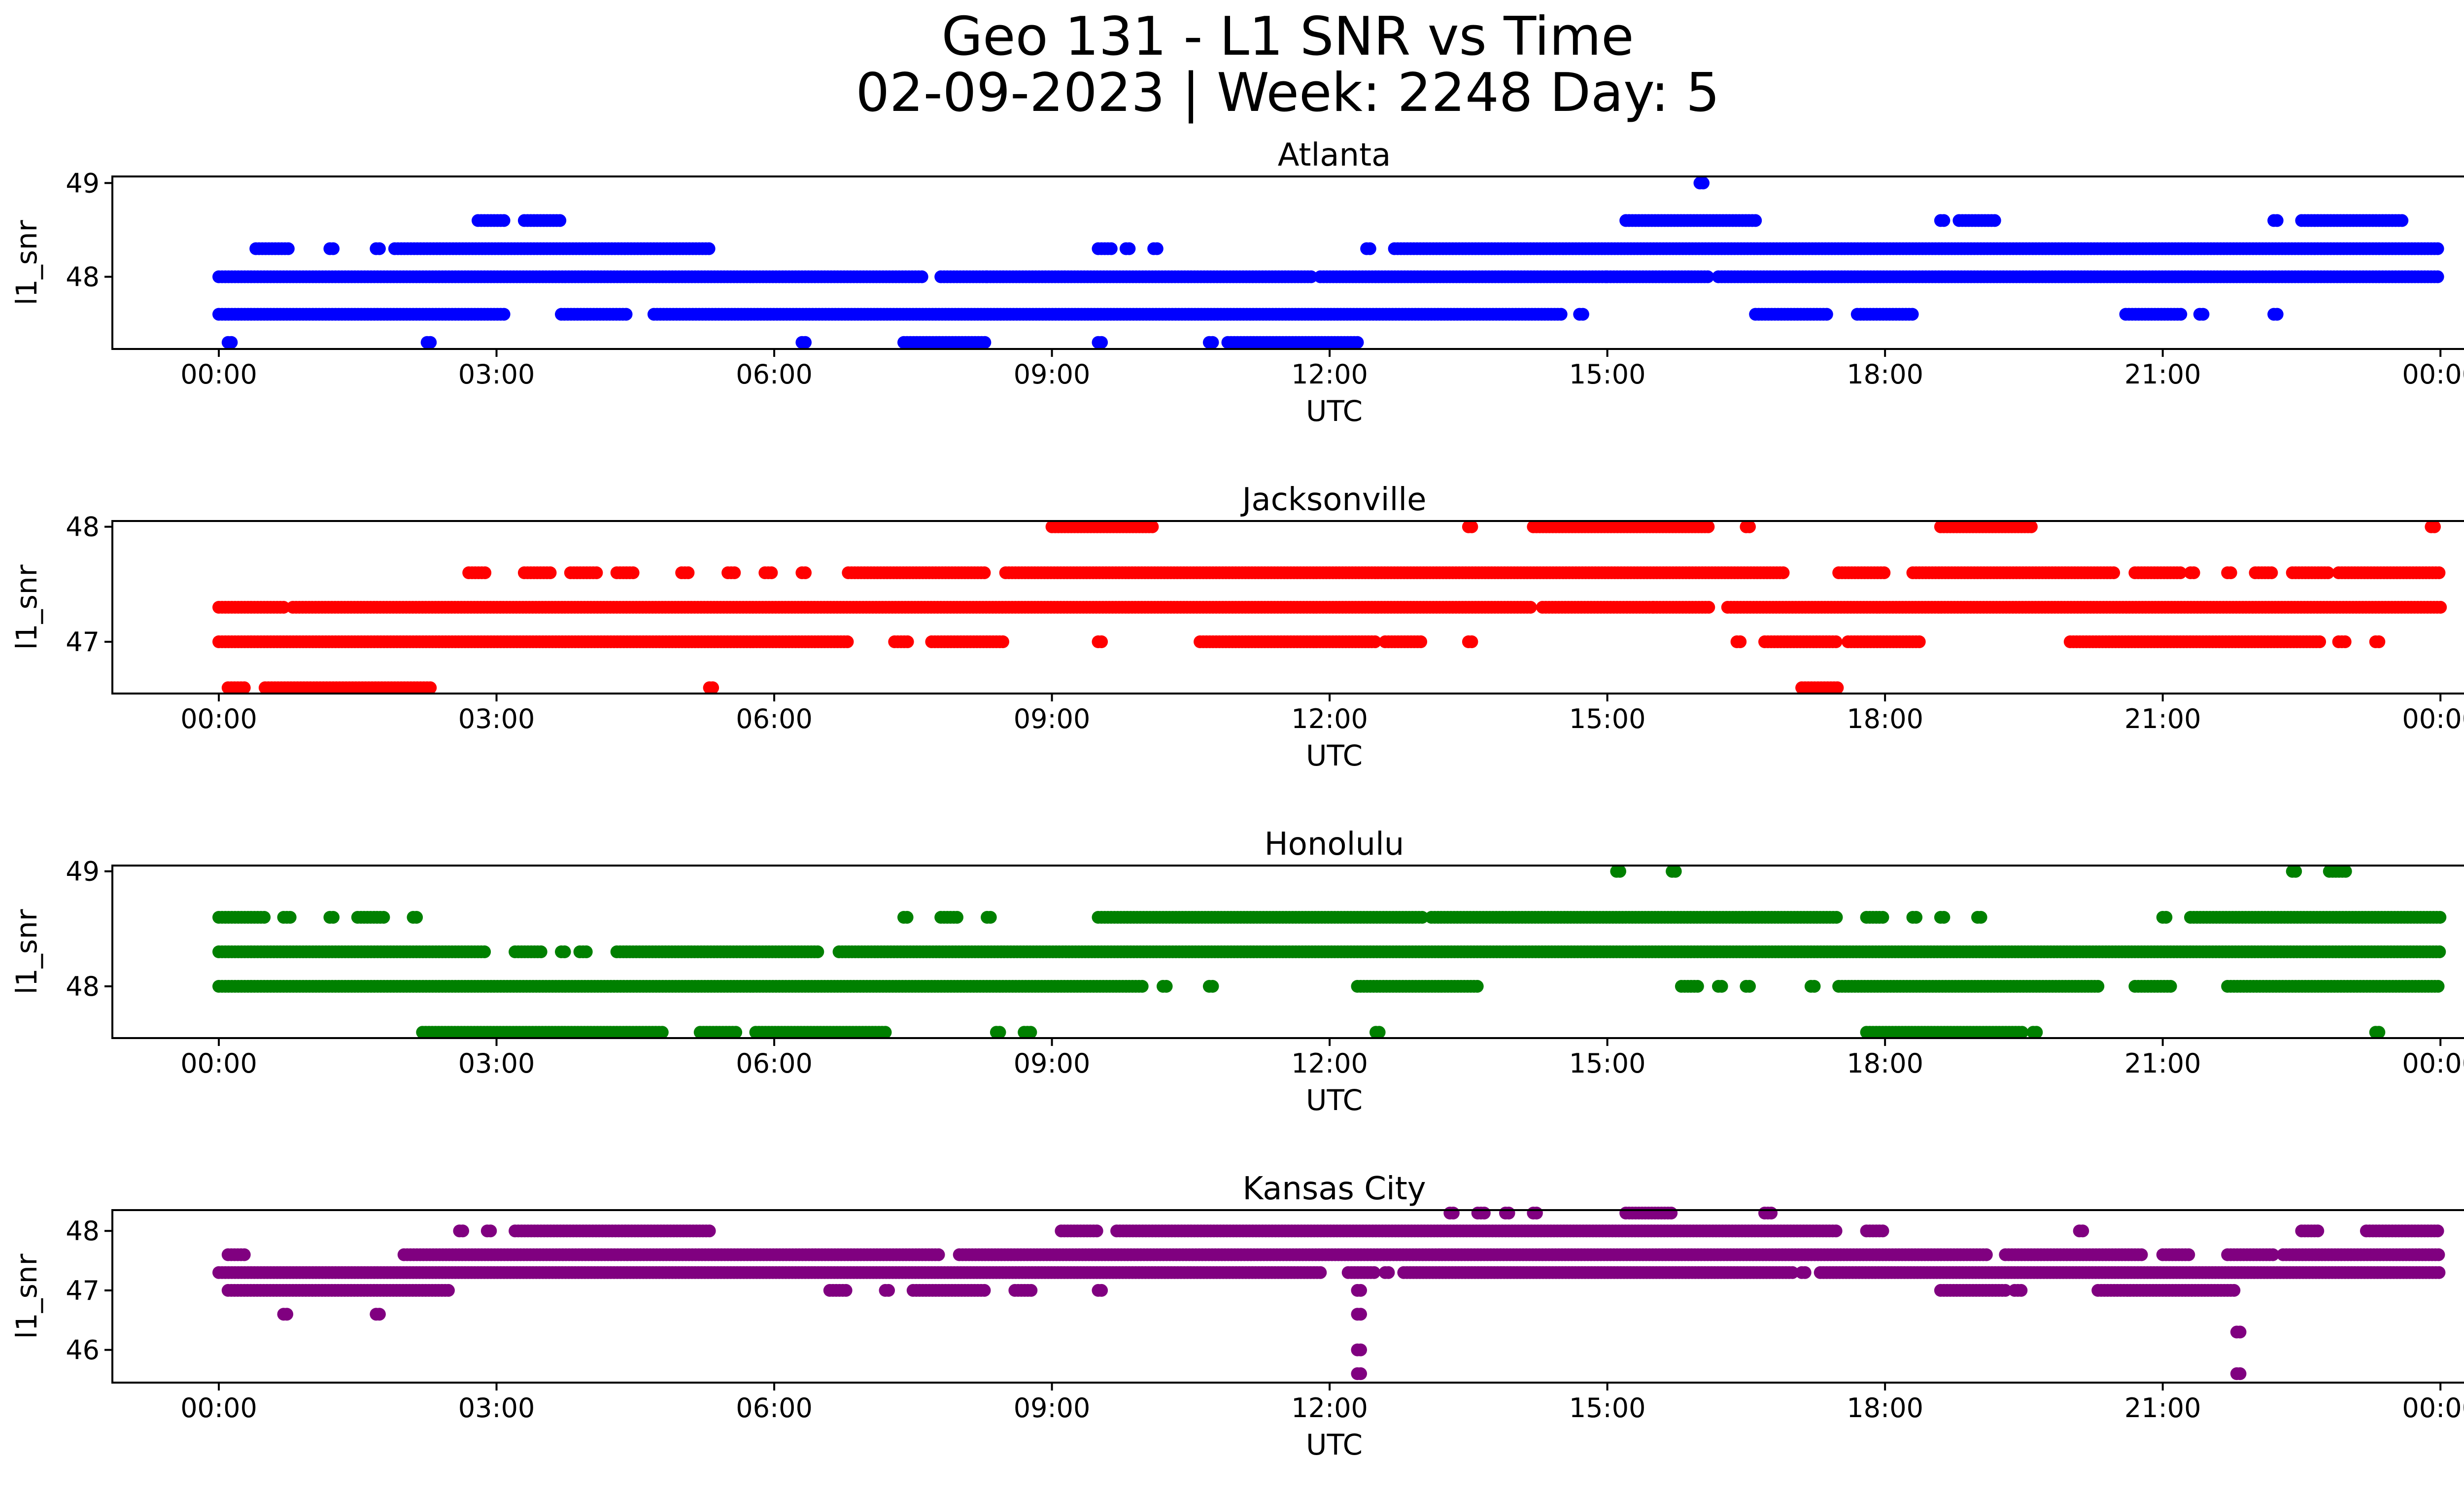 The image size is (2464, 1495). Describe the element at coordinates (26, 262) in the screenshot. I see `y-axis-label: l1_snr` at that location.